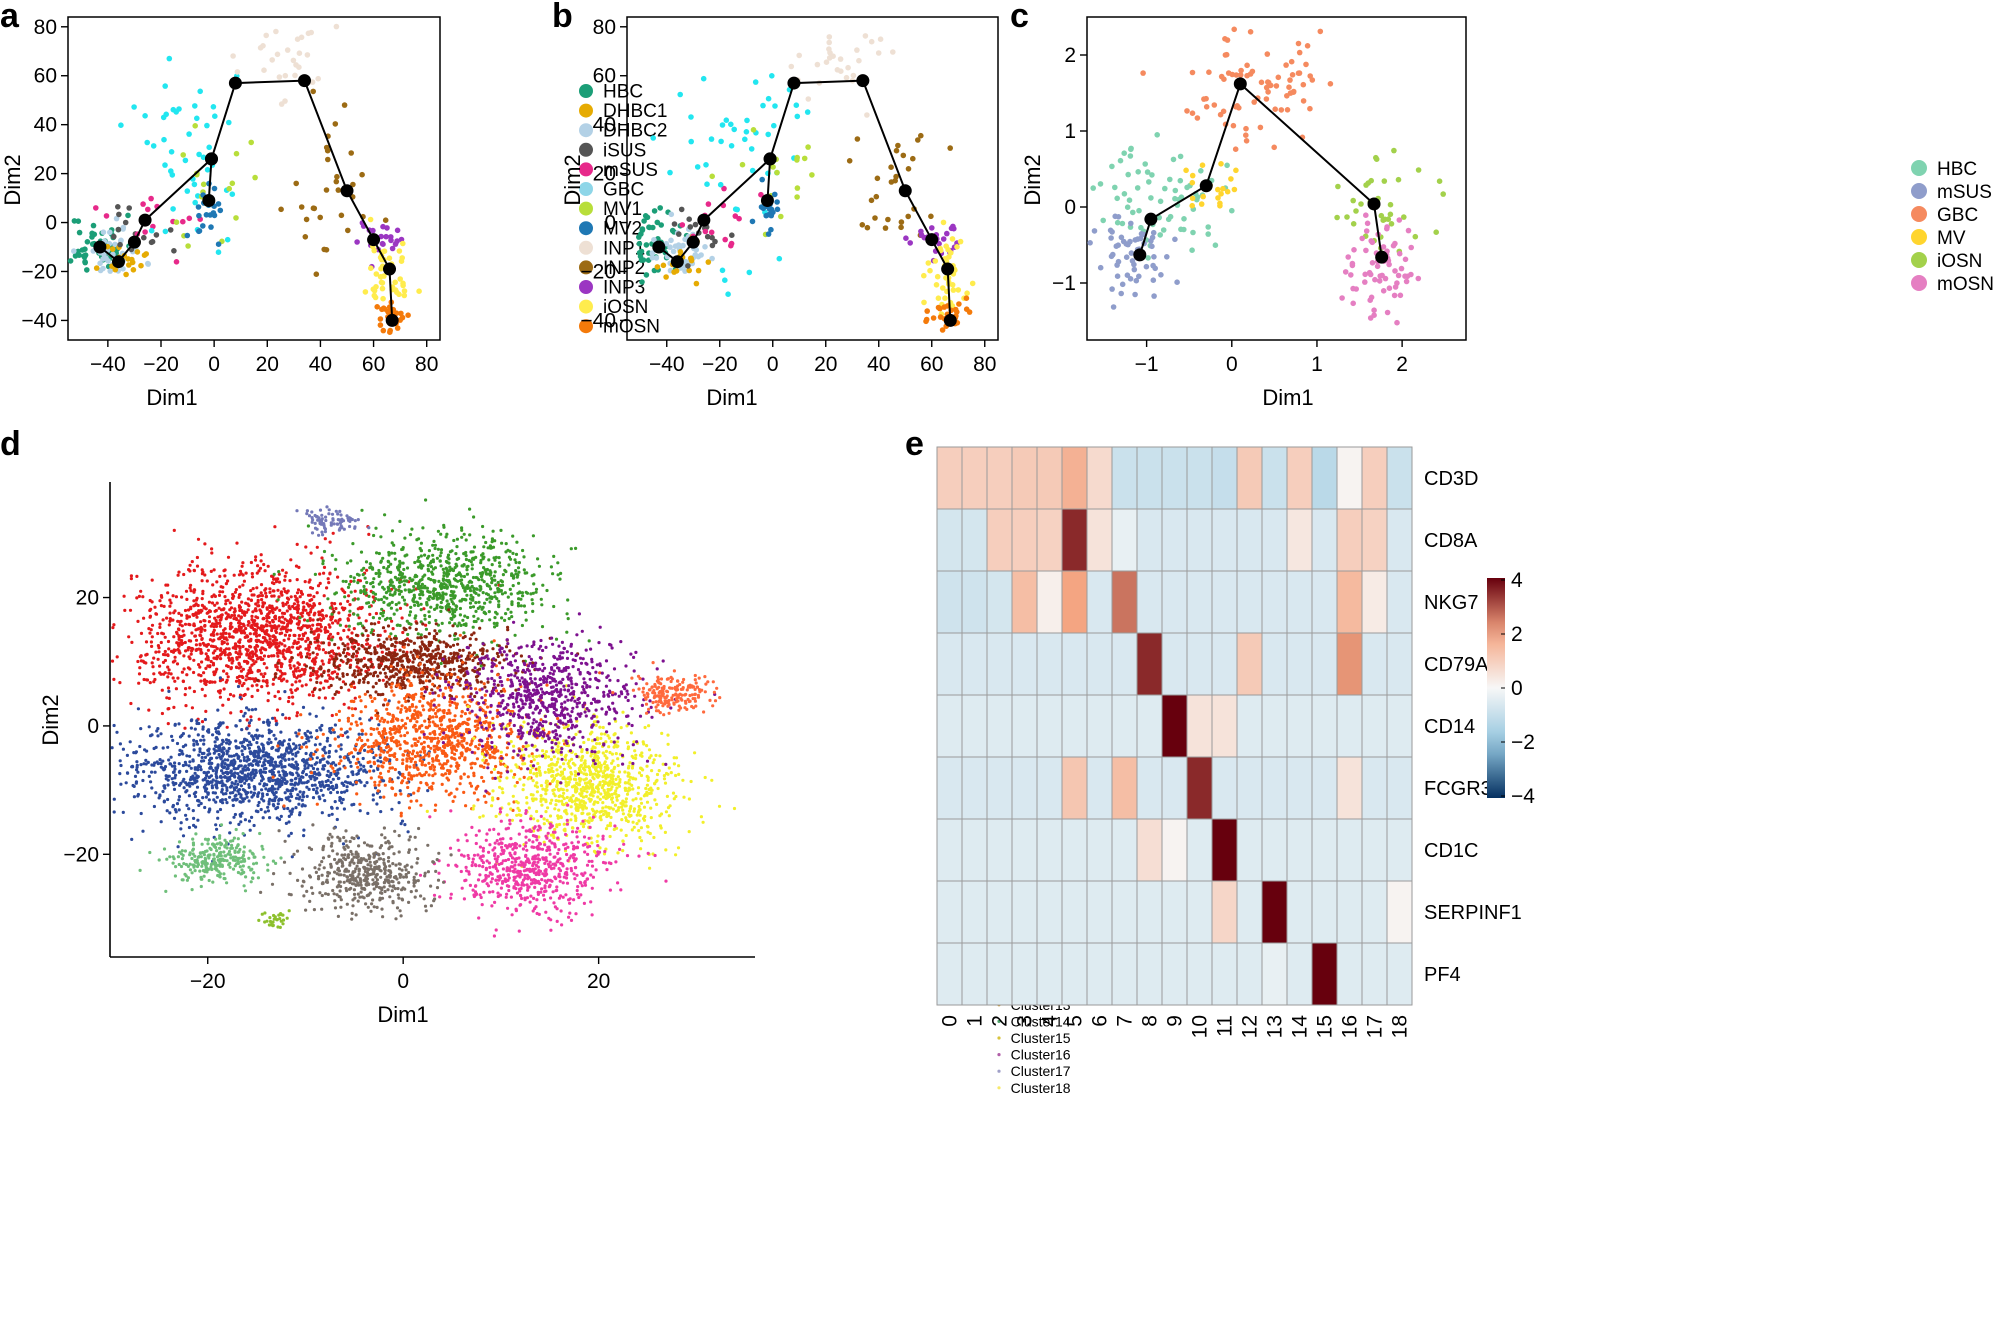  I want to click on legend-swatch, so click(586, 169).